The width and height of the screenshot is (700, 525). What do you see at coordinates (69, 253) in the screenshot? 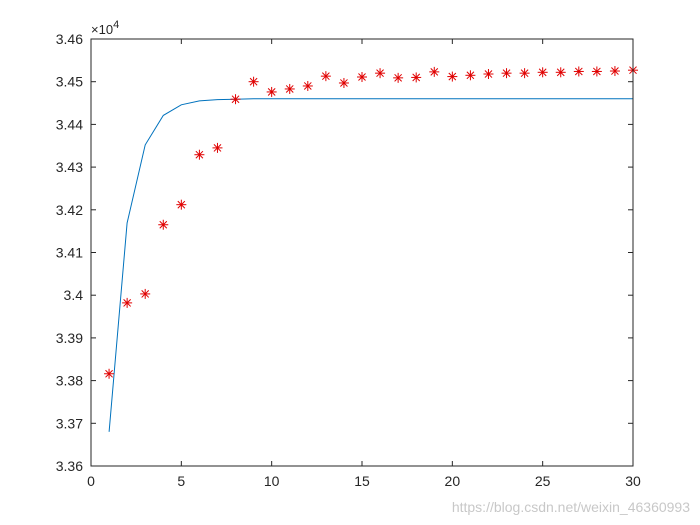
I see `y-tick-label: 3.41` at bounding box center [69, 253].